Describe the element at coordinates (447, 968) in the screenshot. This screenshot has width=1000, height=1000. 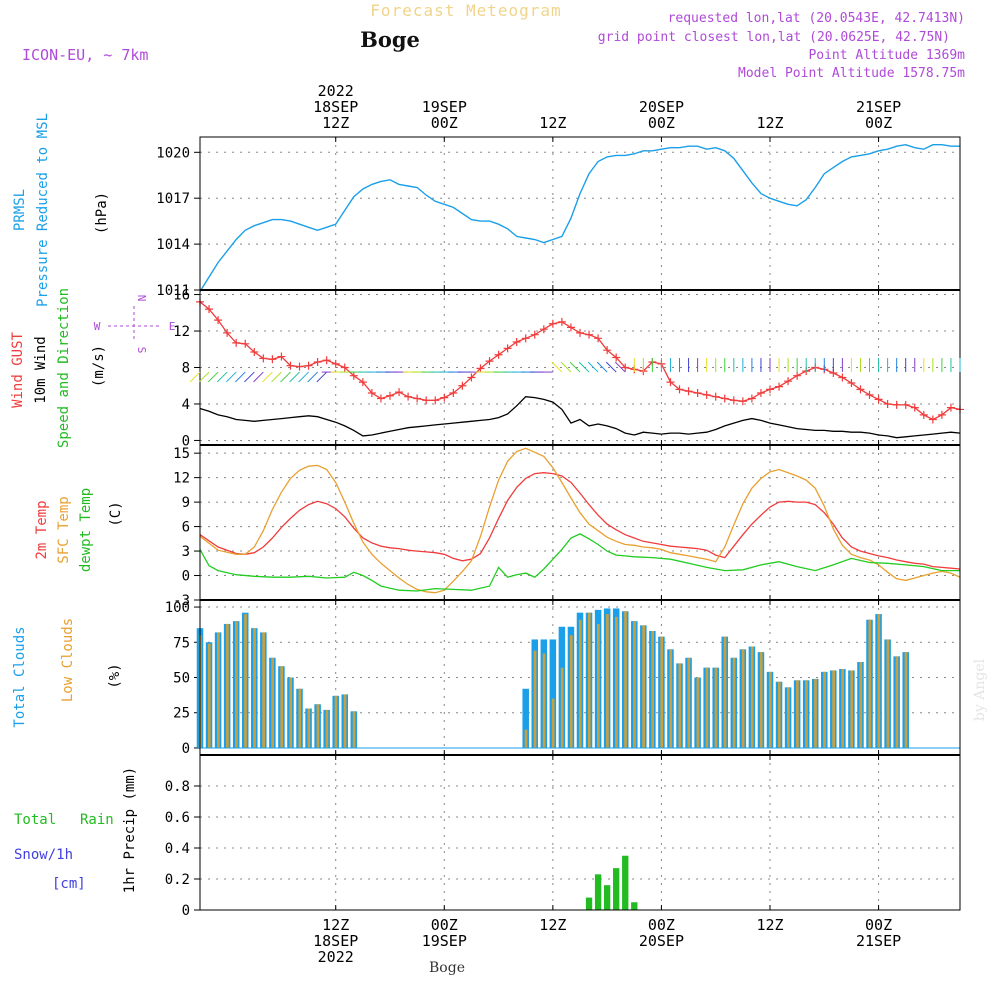
I see `footer-location: Boge` at that location.